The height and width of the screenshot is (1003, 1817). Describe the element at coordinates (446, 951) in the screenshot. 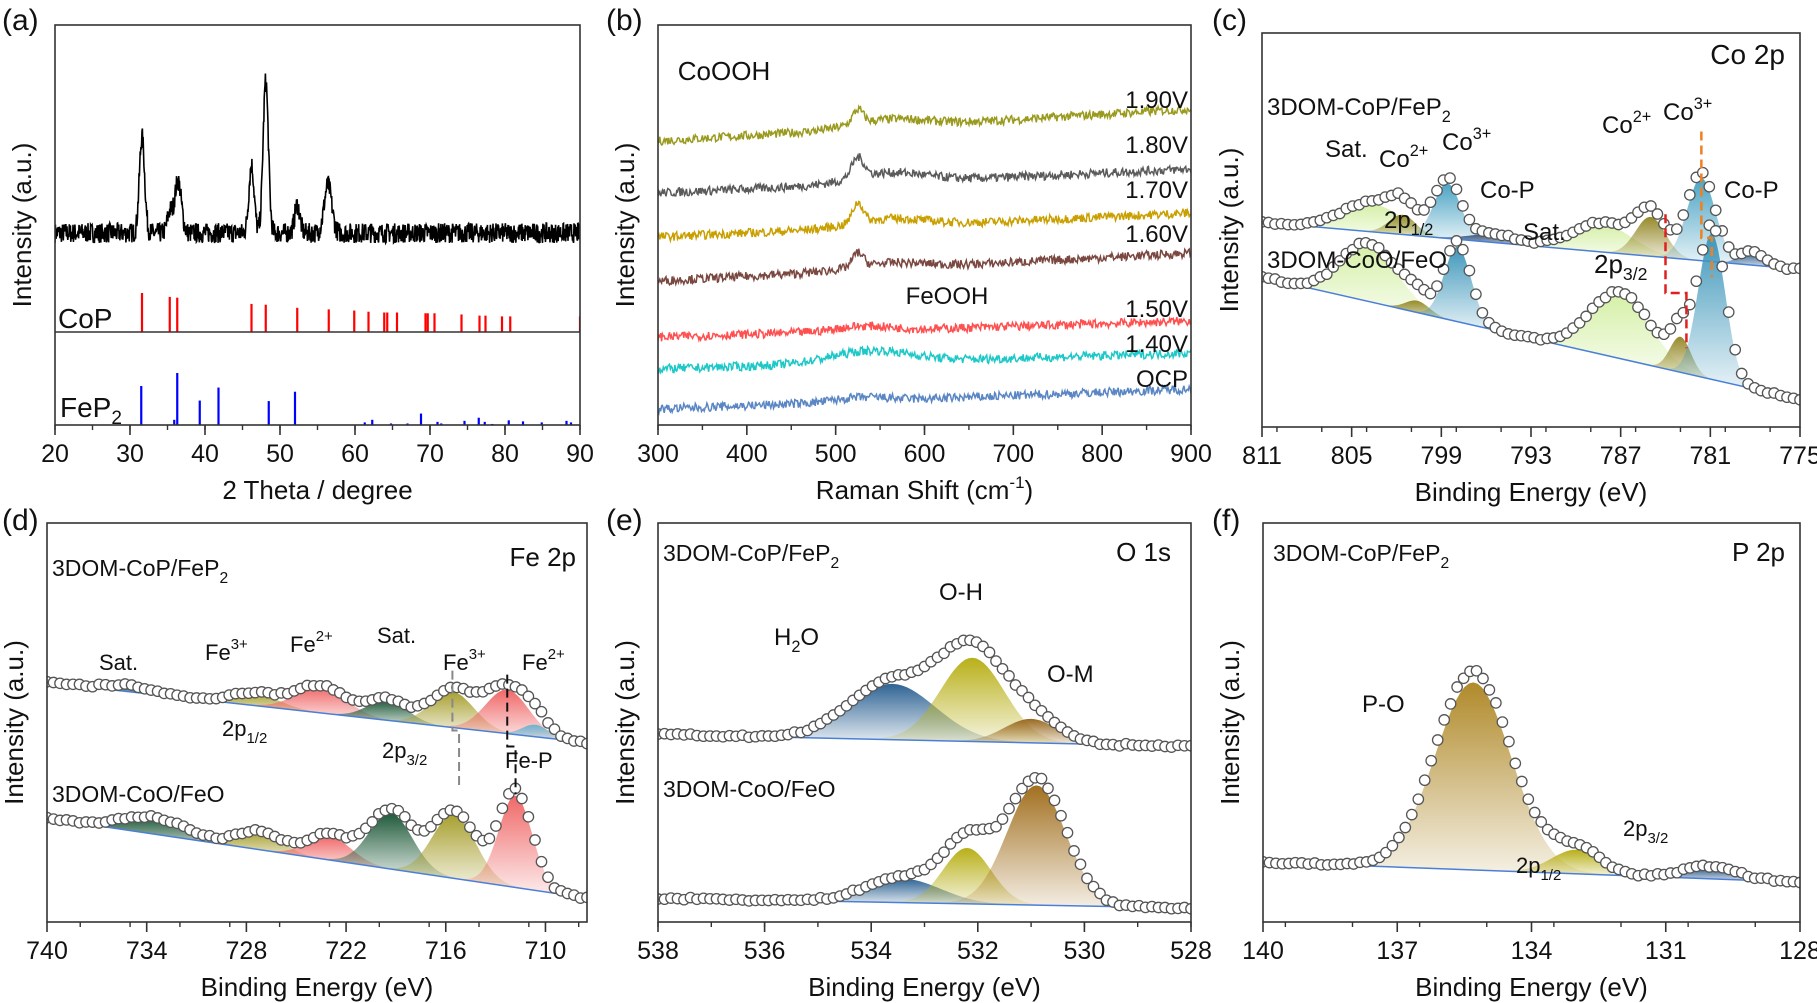

I see `x-tick-label: 716` at that location.